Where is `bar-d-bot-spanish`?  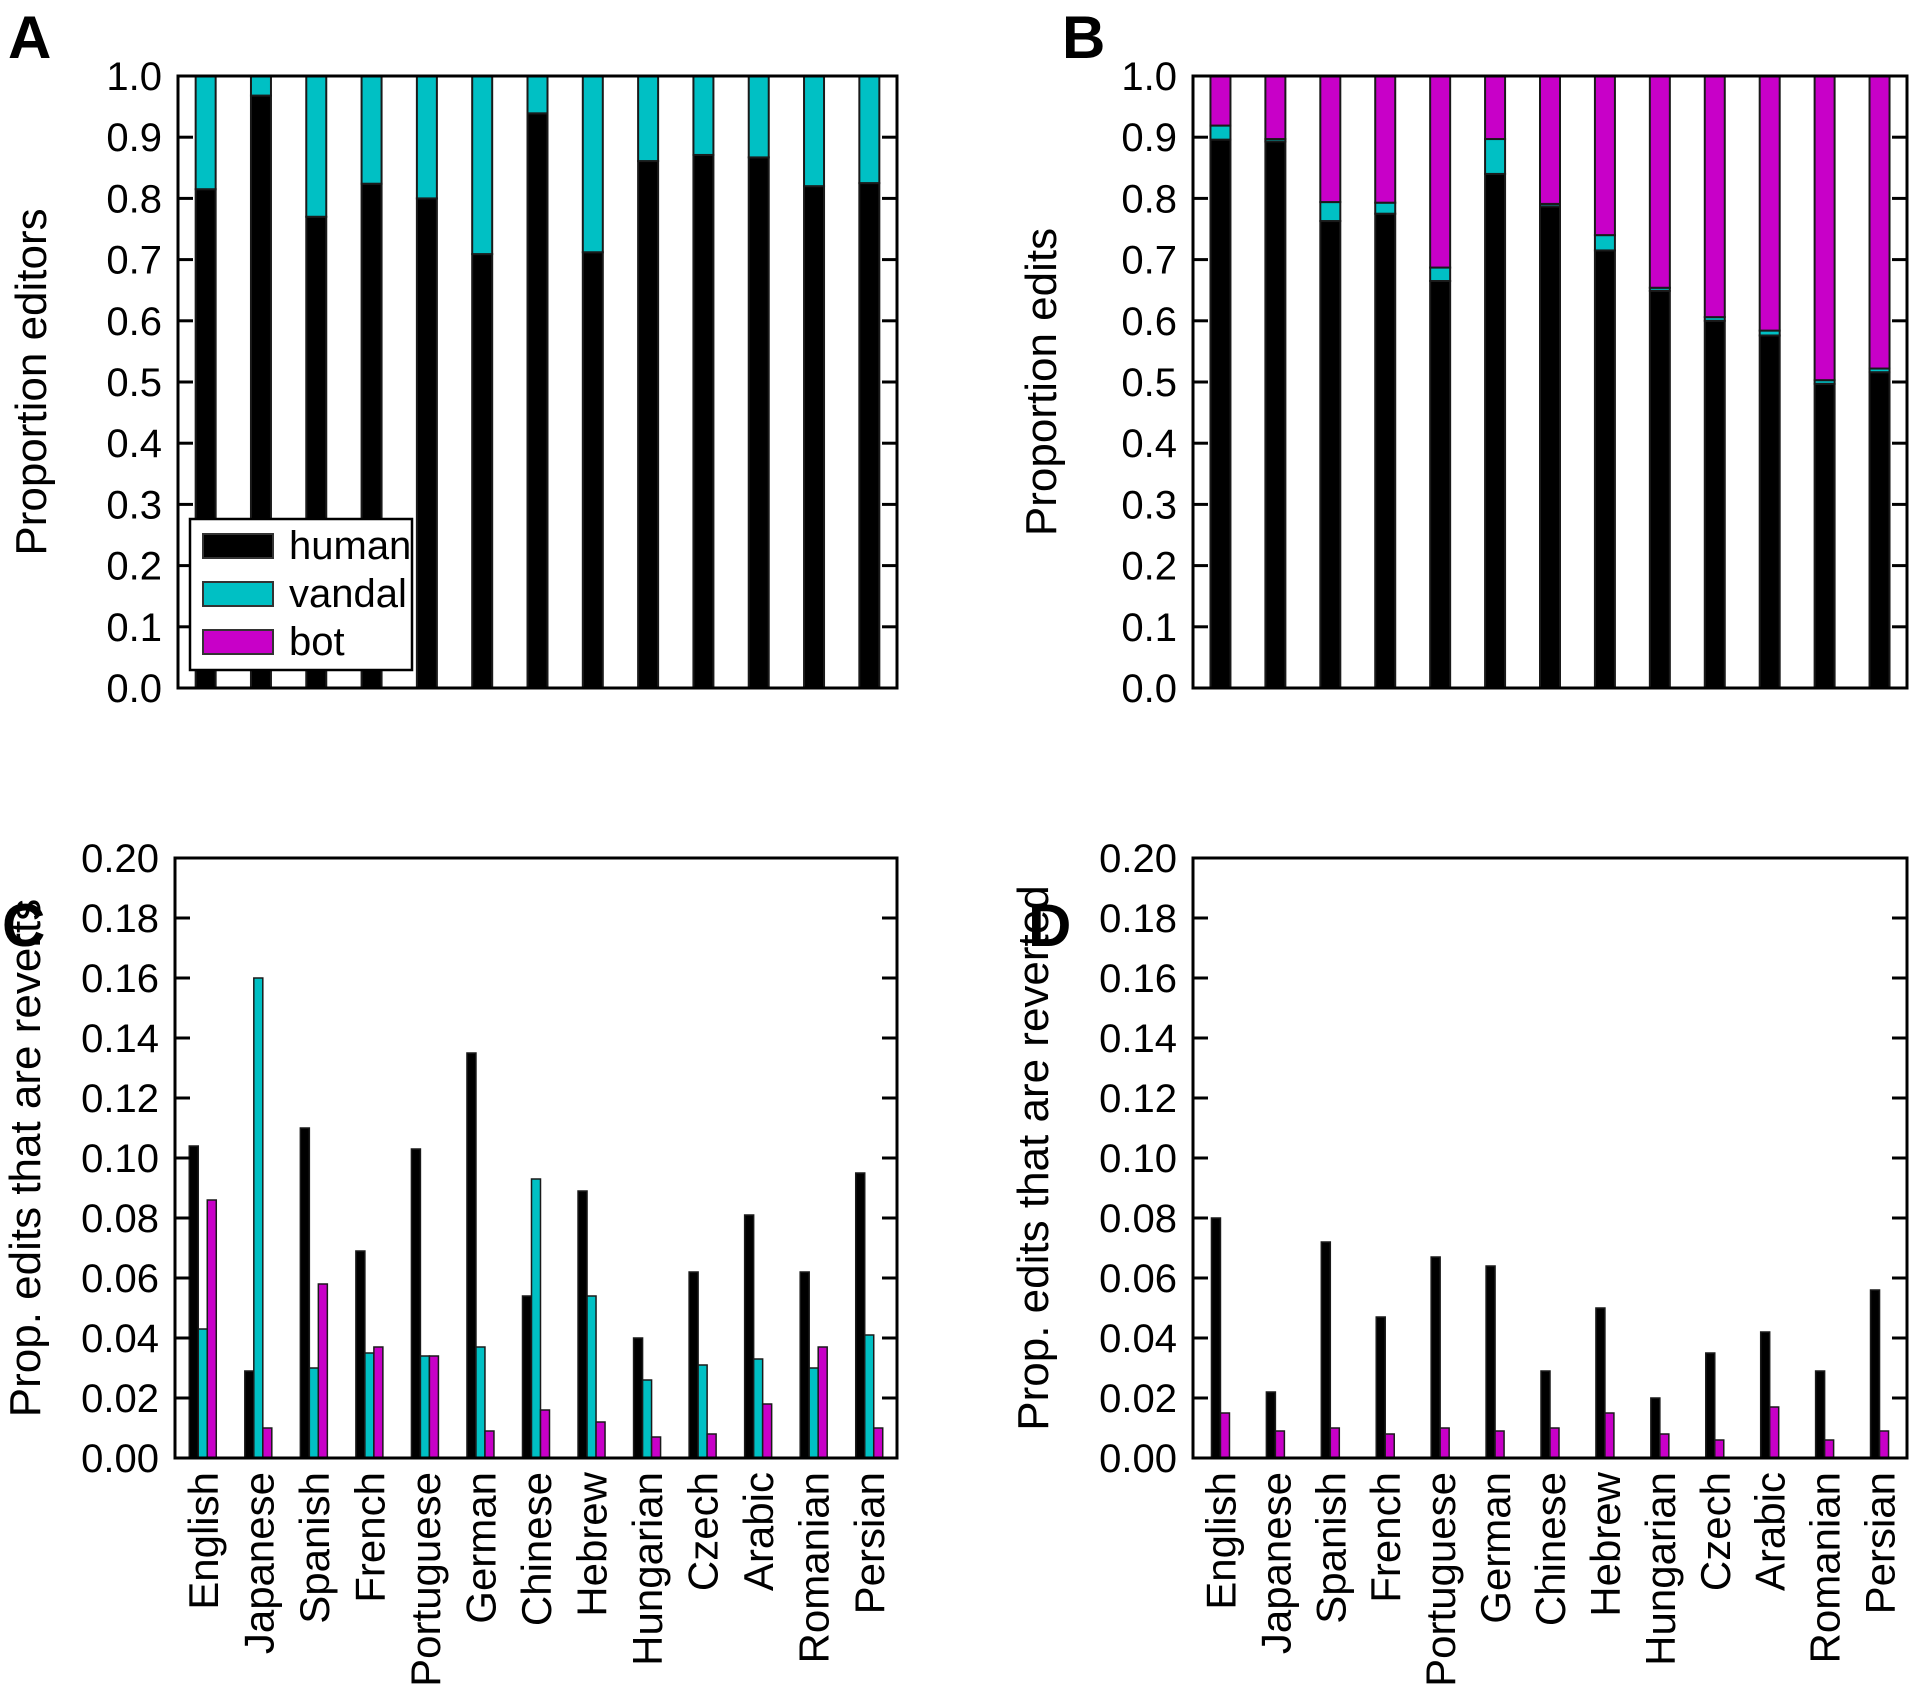 bar-d-bot-spanish is located at coordinates (1335, 1443).